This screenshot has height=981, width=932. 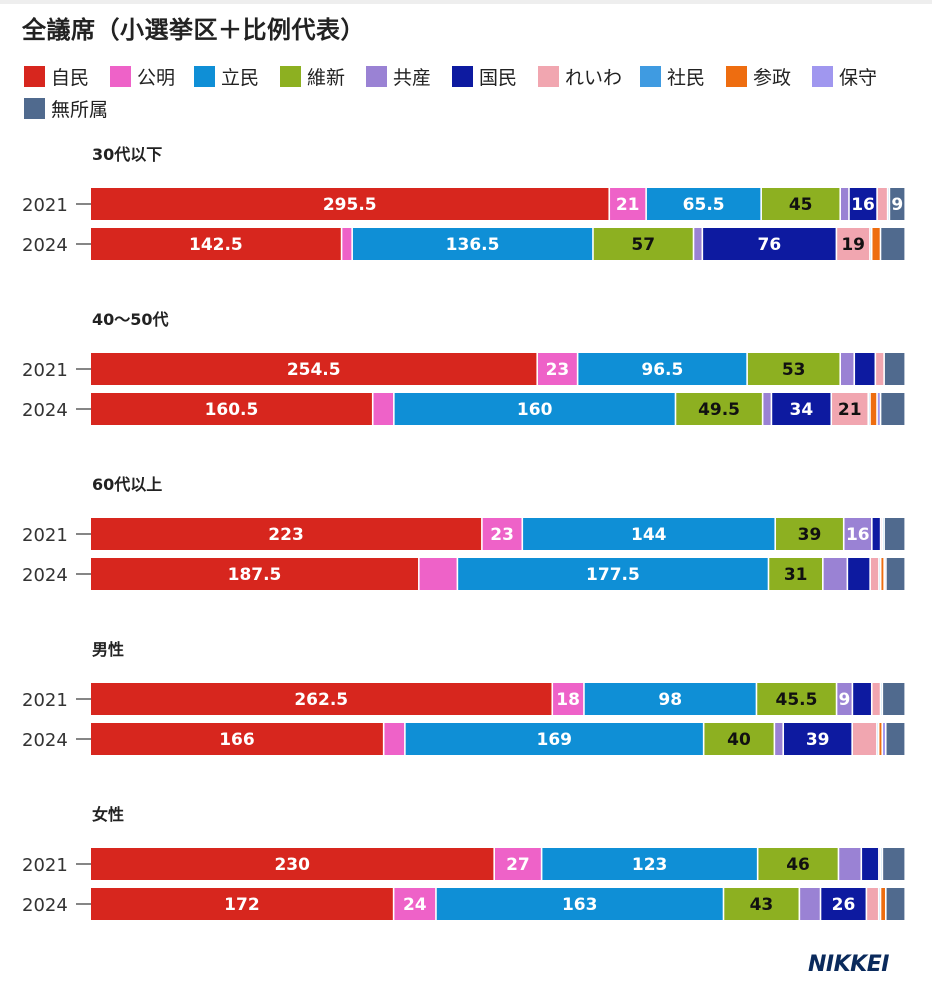 What do you see at coordinates (848, 964) in the screenshot?
I see `nikkei-logo: NIKKEI` at bounding box center [848, 964].